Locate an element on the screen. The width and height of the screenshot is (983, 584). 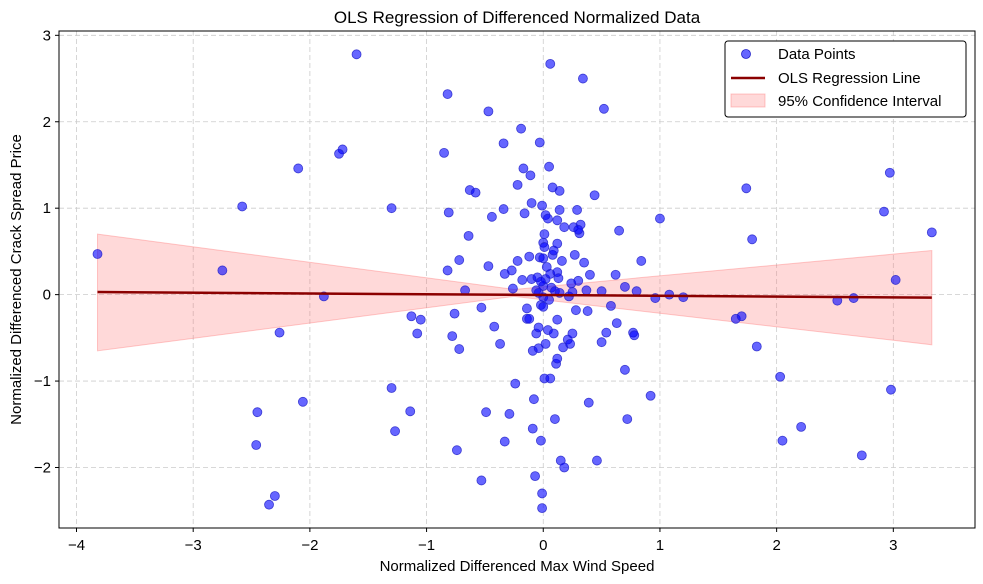
legend-marker-ci is located at coordinates (748, 100).